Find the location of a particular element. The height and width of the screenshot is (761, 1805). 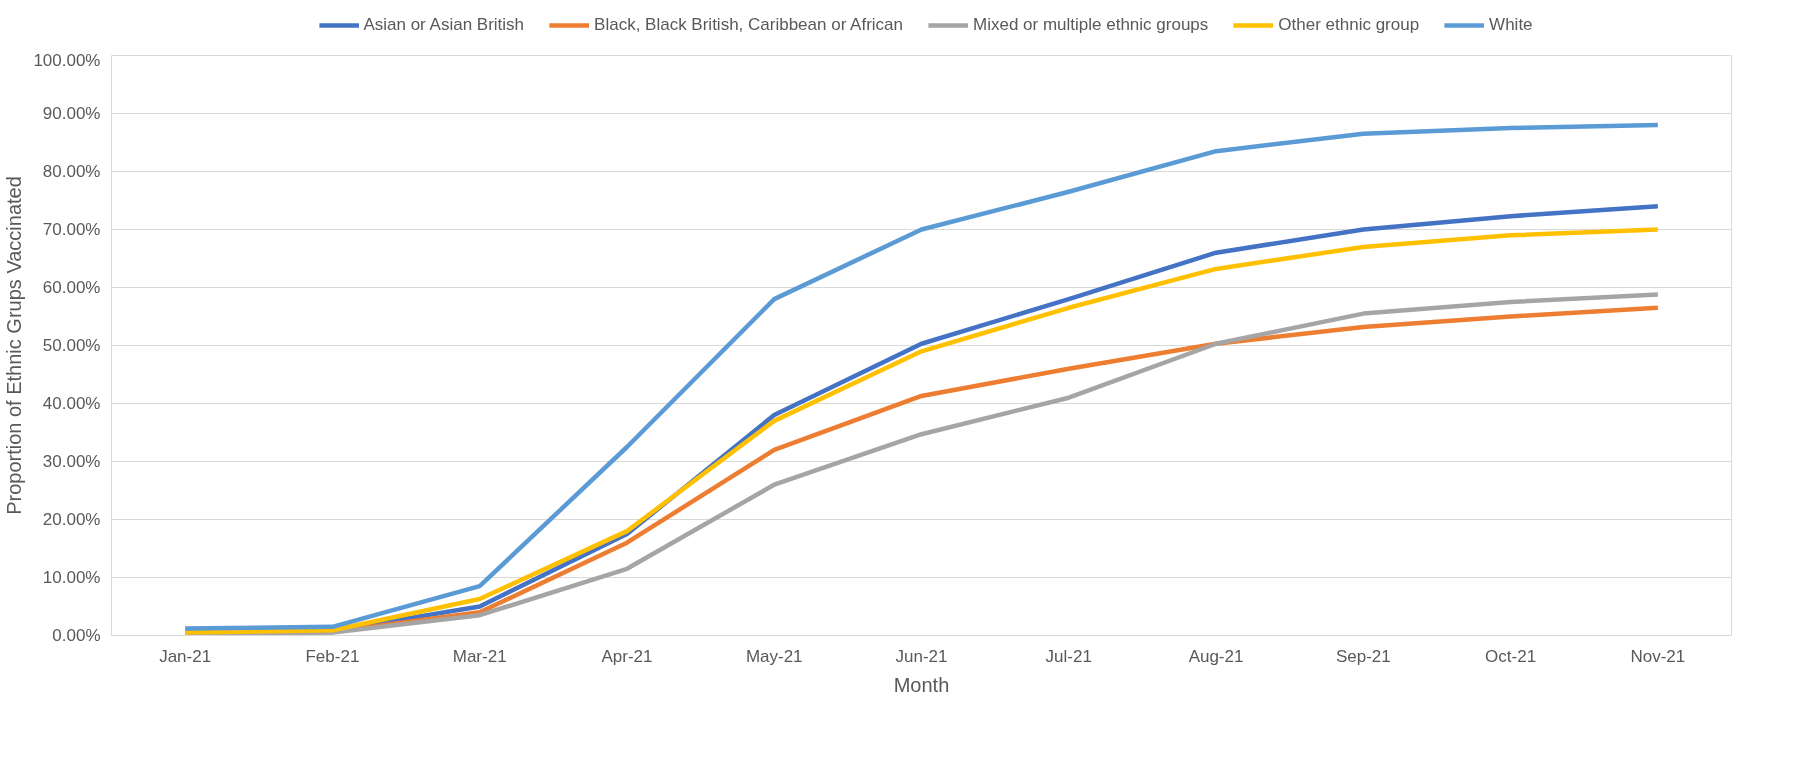

legend-label: White is located at coordinates (1511, 25).